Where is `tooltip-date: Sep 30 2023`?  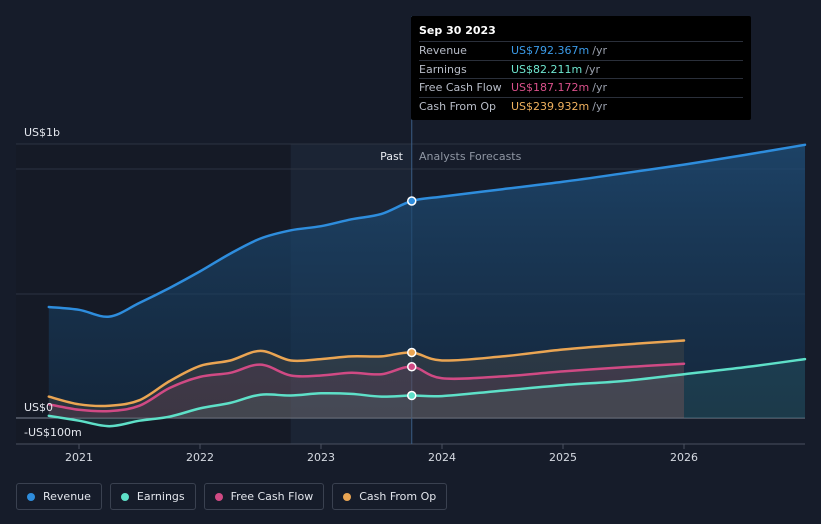
tooltip-date: Sep 30 2023 is located at coordinates (457, 30).